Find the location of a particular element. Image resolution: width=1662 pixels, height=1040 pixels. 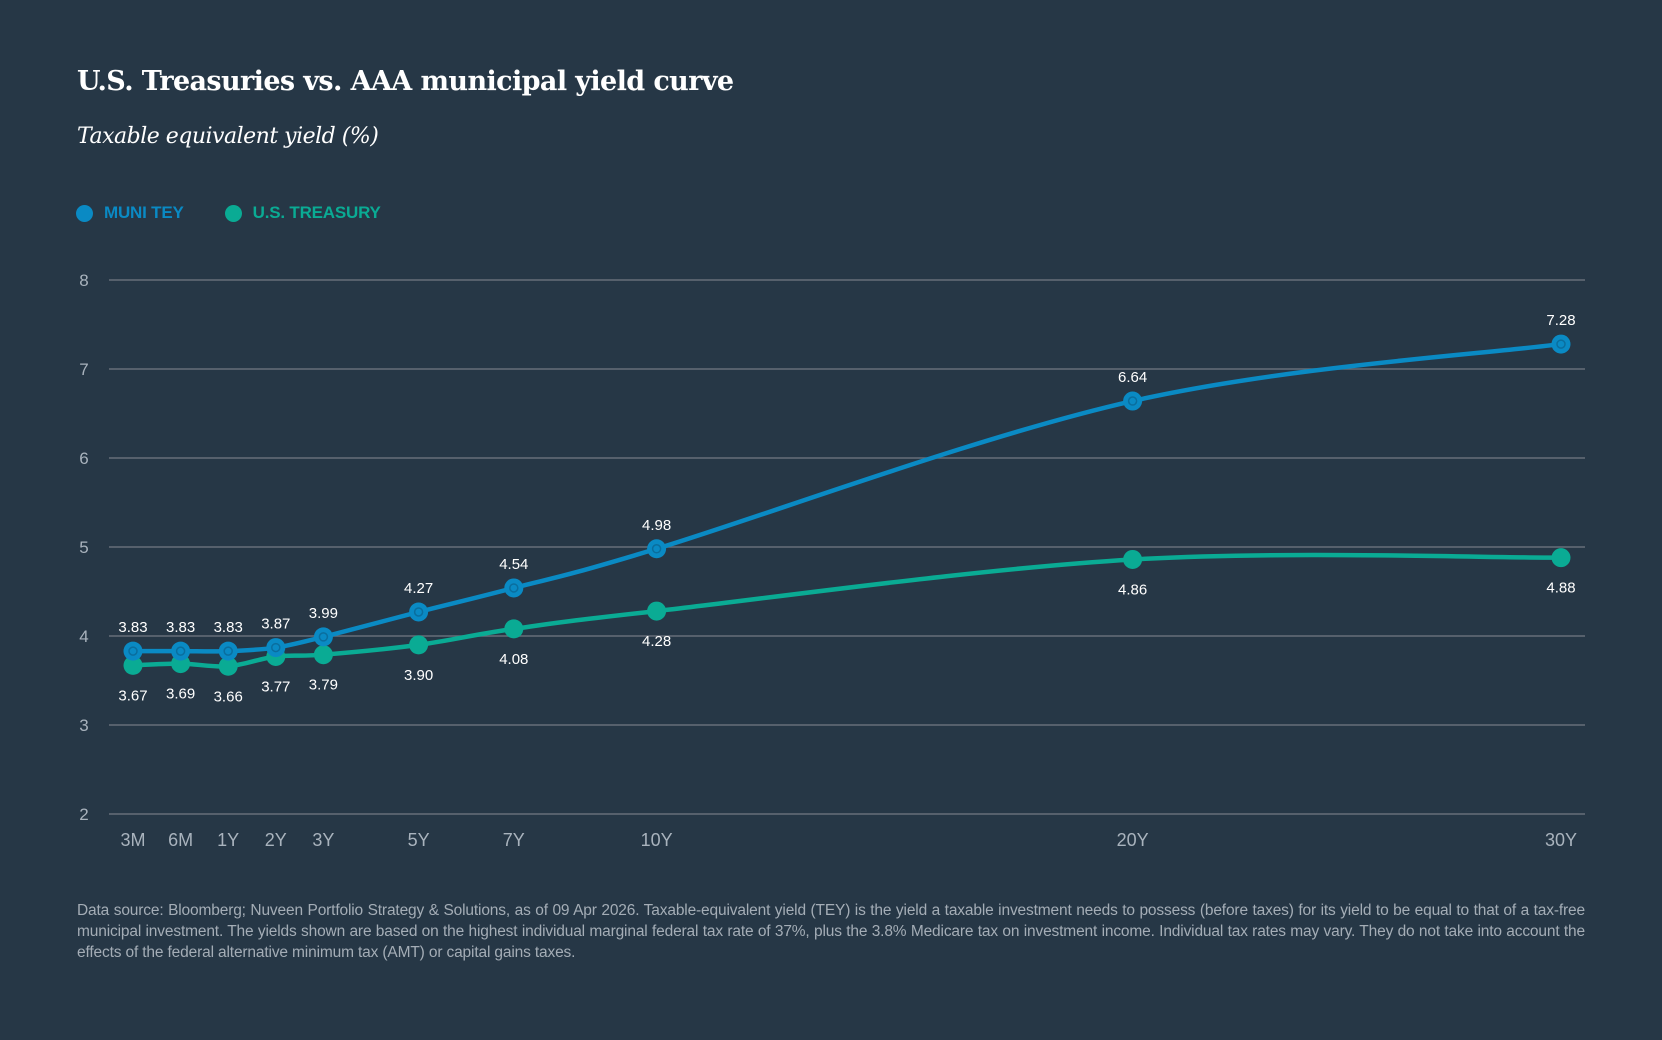

data-label: 4.28 is located at coordinates (656, 641).